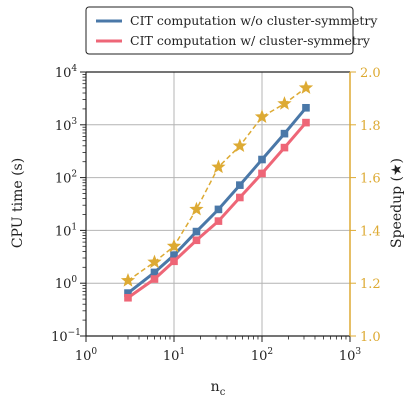  I want to click on y-right-tick-label-0: 1.0, so click(370, 337).